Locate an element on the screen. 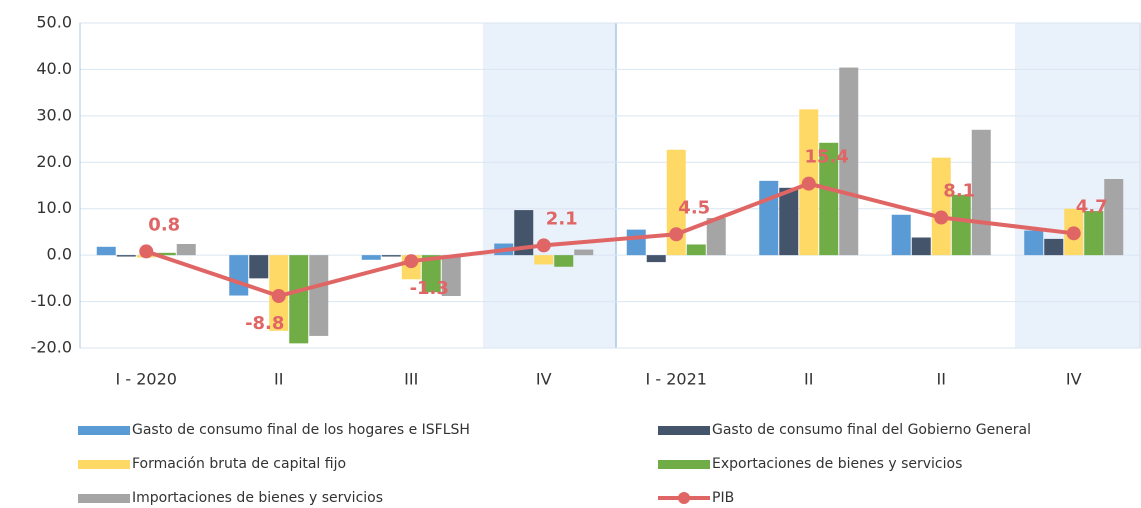 This screenshot has height=508, width=1141. y-tick-label: 50.0 is located at coordinates (54, 22).